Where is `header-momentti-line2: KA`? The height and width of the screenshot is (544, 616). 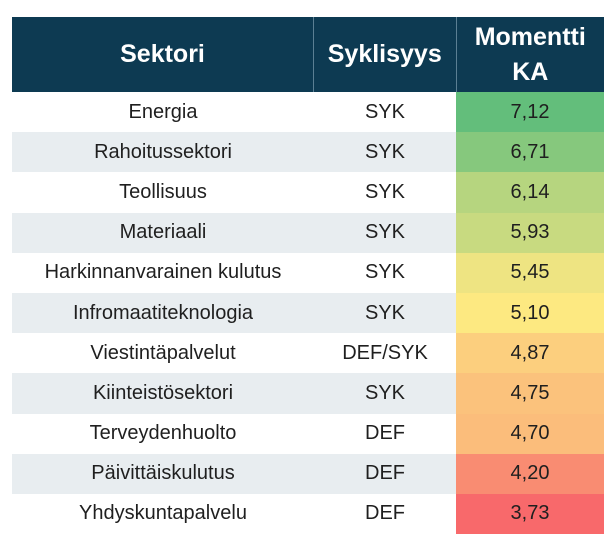
header-momentti-line2: KA is located at coordinates (530, 71).